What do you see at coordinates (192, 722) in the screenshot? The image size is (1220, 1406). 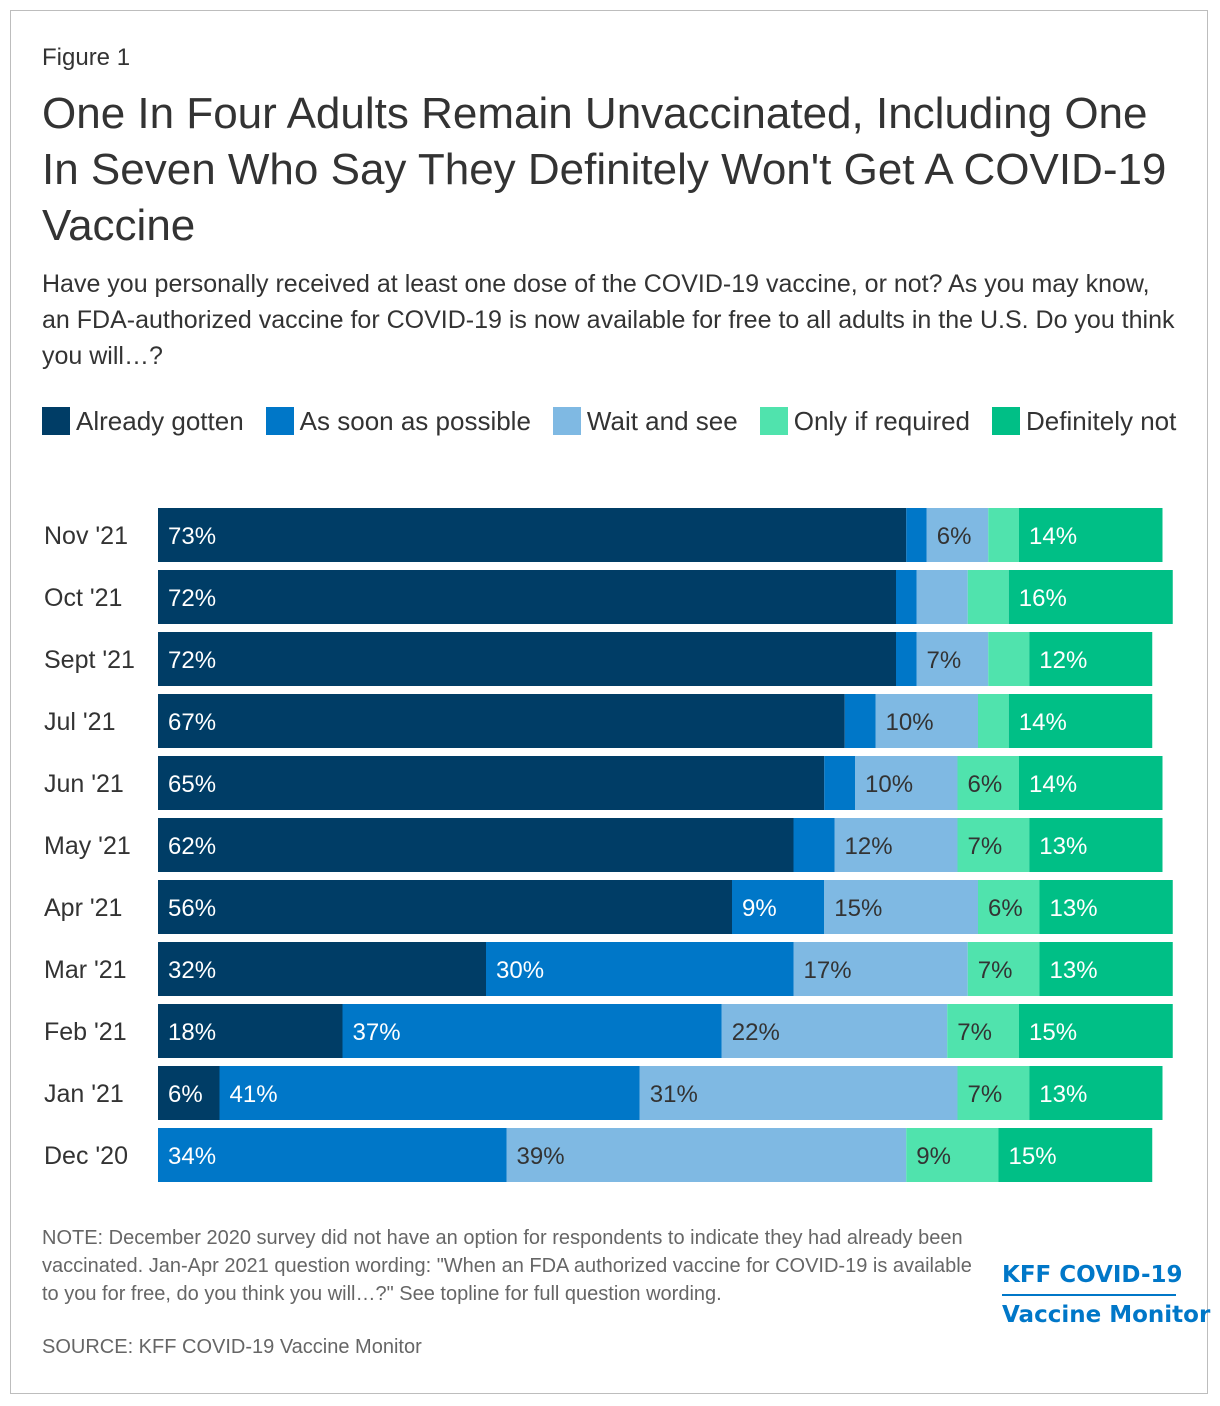 I see `data-label: 67%` at bounding box center [192, 722].